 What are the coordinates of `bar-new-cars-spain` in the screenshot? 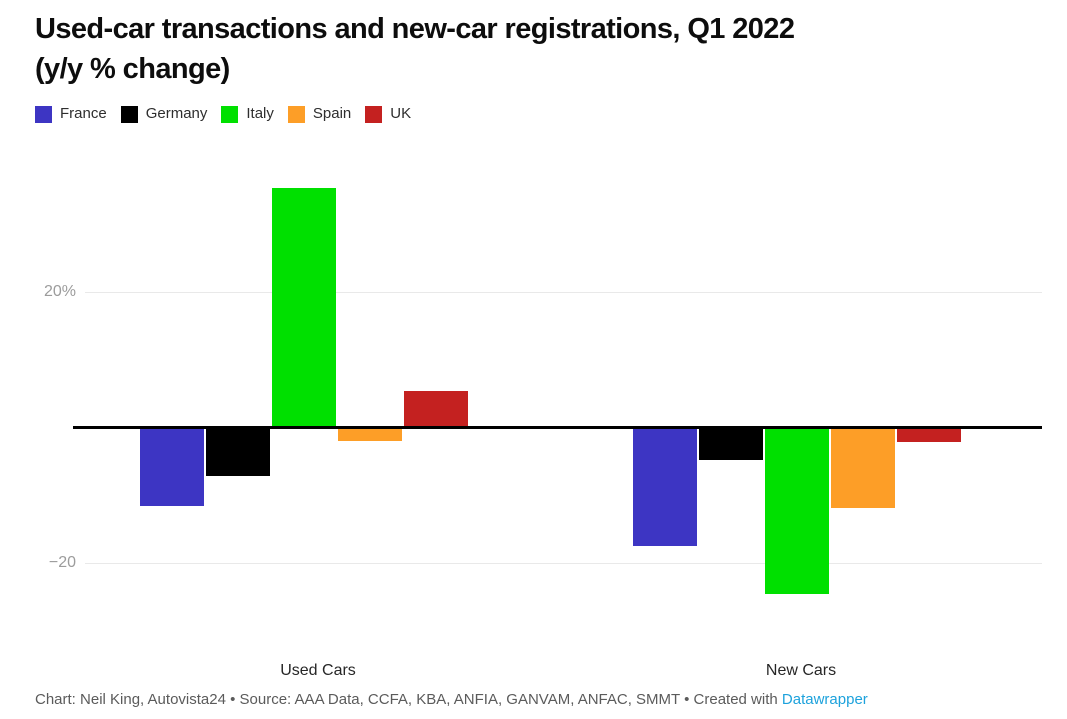 It's located at (863, 468).